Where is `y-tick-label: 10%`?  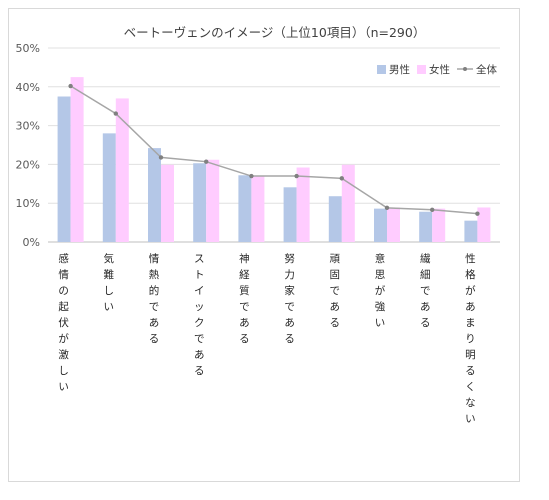
y-tick-label: 10% is located at coordinates (28, 203).